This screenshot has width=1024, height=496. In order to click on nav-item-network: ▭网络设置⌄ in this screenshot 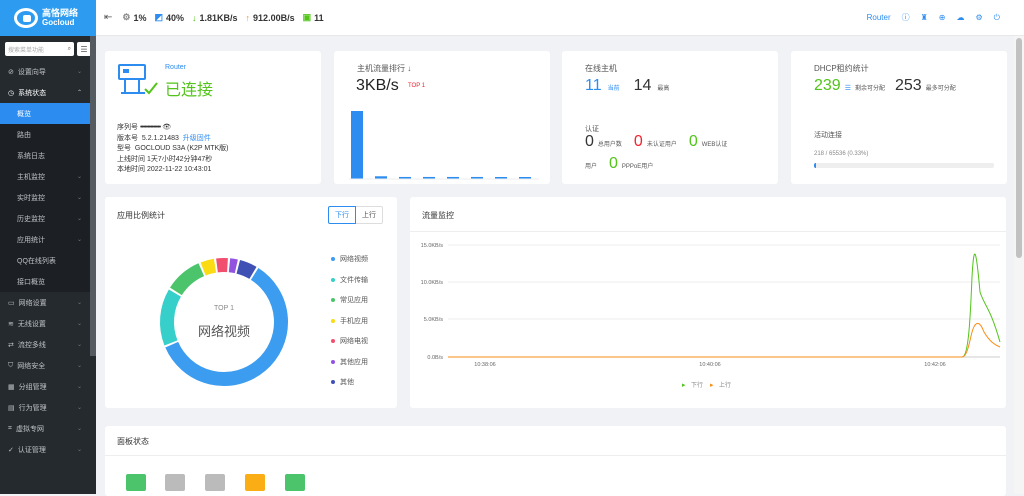, I will do `click(48, 302)`.